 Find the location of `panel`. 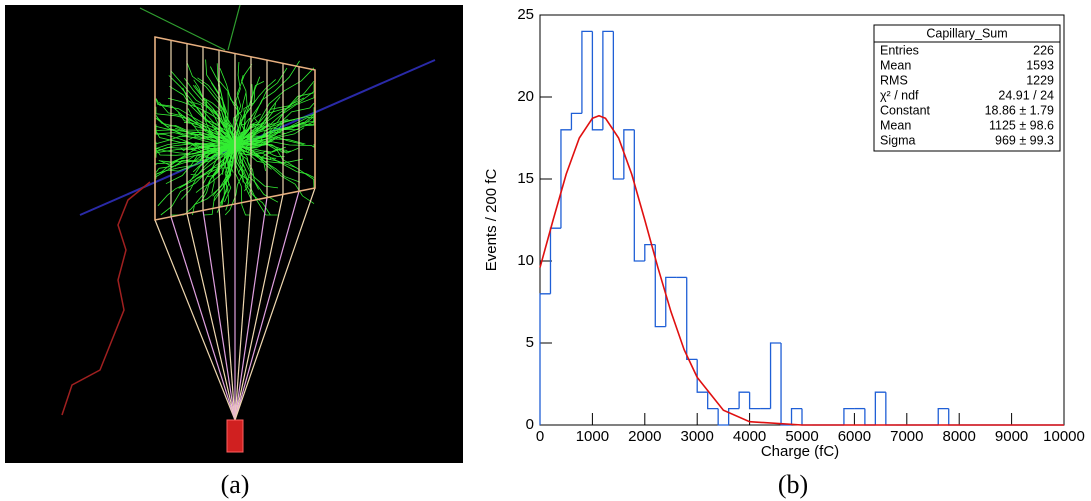

panel is located at coordinates (235, 128).